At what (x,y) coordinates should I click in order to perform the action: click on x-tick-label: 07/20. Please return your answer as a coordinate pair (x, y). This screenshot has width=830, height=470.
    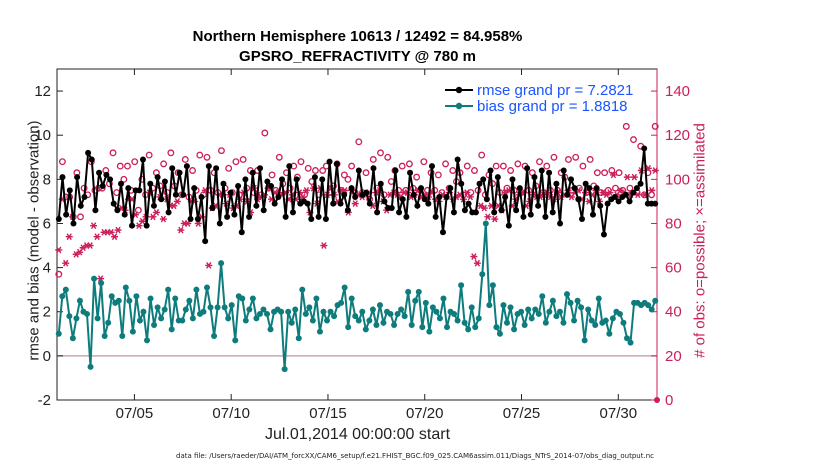
    Looking at the image, I should click on (425, 413).